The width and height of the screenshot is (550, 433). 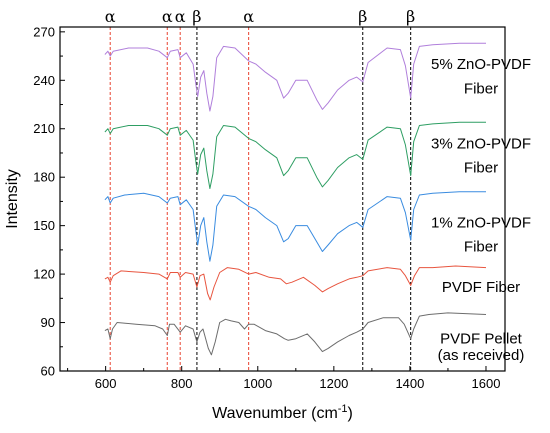 I want to click on series-label-0-0: PVDF Pellet, so click(x=481, y=339).